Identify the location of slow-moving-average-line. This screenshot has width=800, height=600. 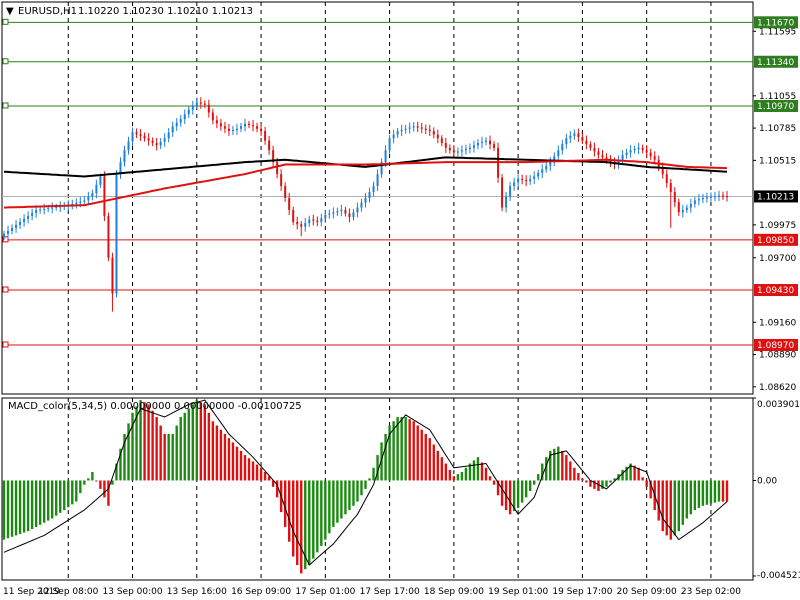
(365, 167).